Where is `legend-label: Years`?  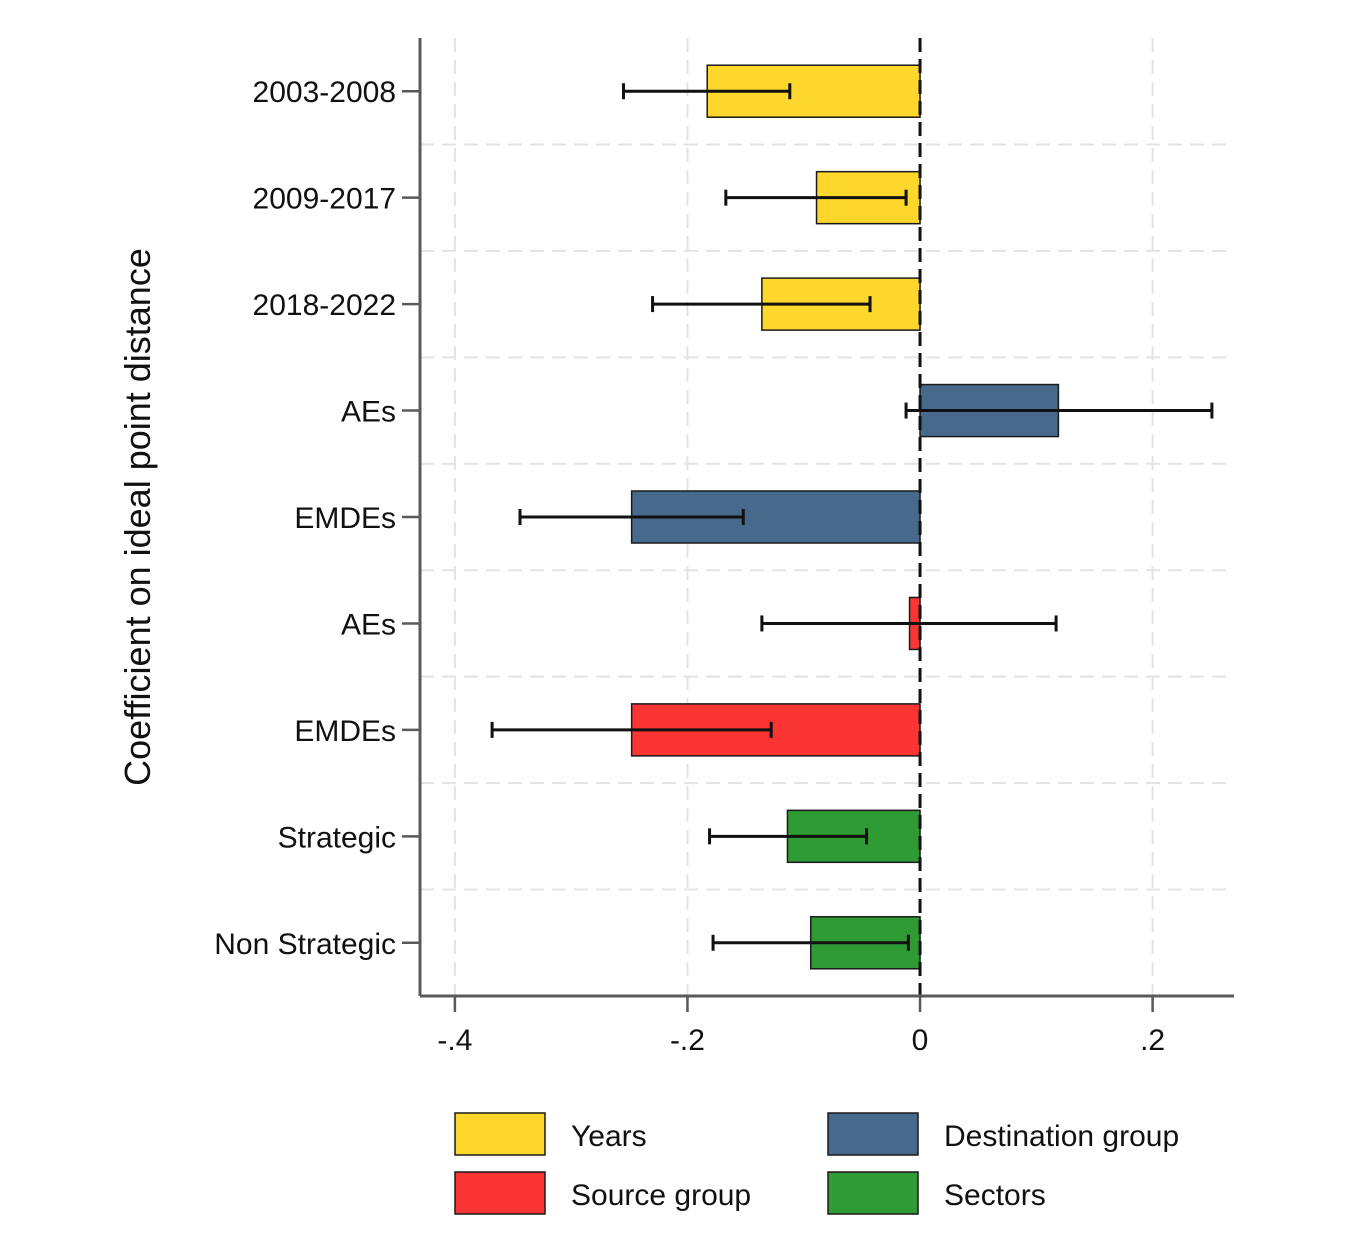
legend-label: Years is located at coordinates (609, 1136).